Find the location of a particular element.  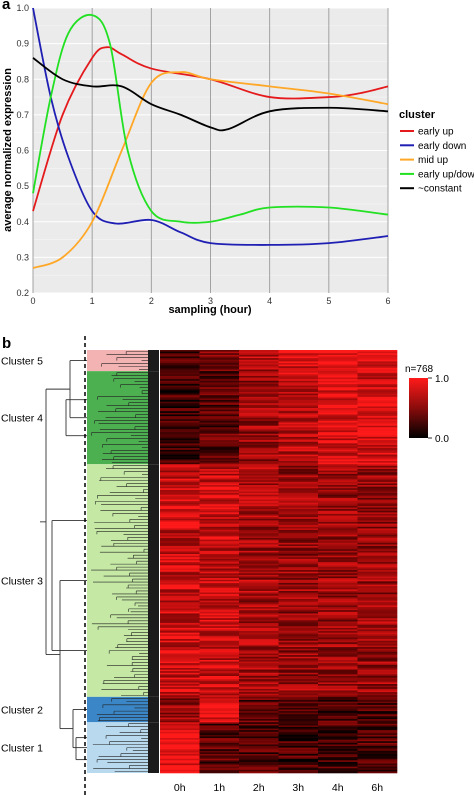

x-tick-label: 4 is located at coordinates (269, 301).